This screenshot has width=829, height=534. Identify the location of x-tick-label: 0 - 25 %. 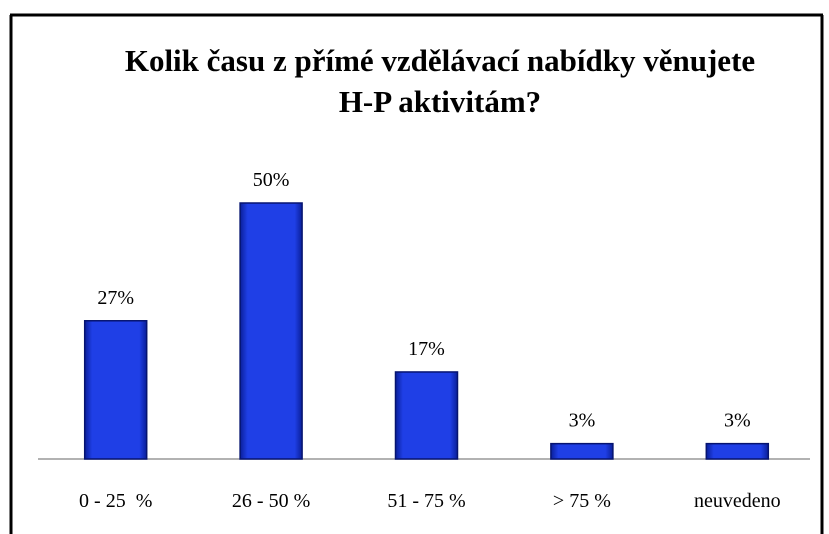
(115, 501).